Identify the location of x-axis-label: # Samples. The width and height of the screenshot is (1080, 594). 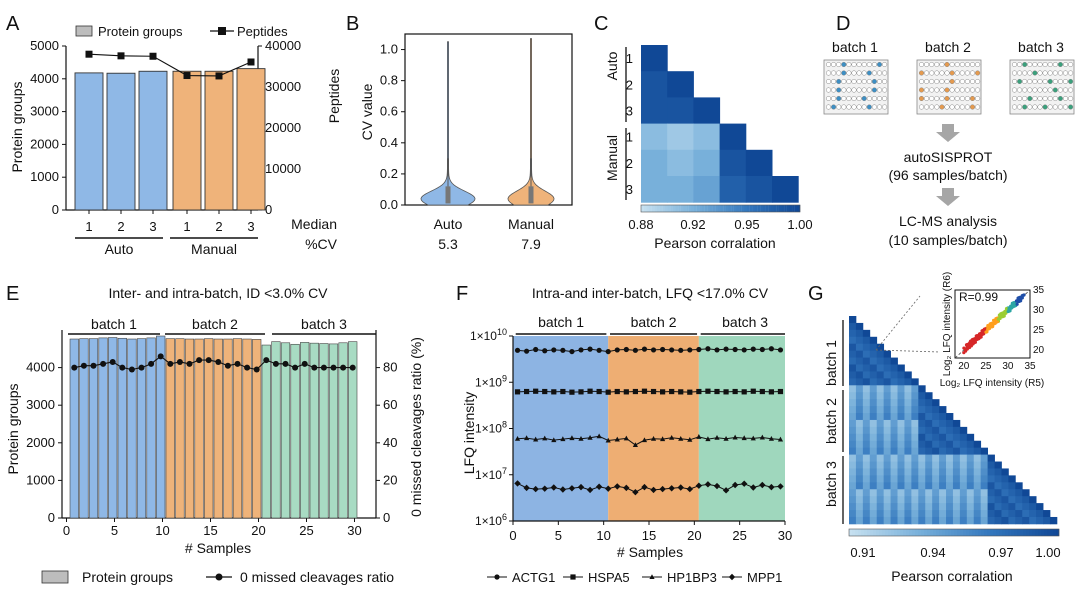
(218, 548).